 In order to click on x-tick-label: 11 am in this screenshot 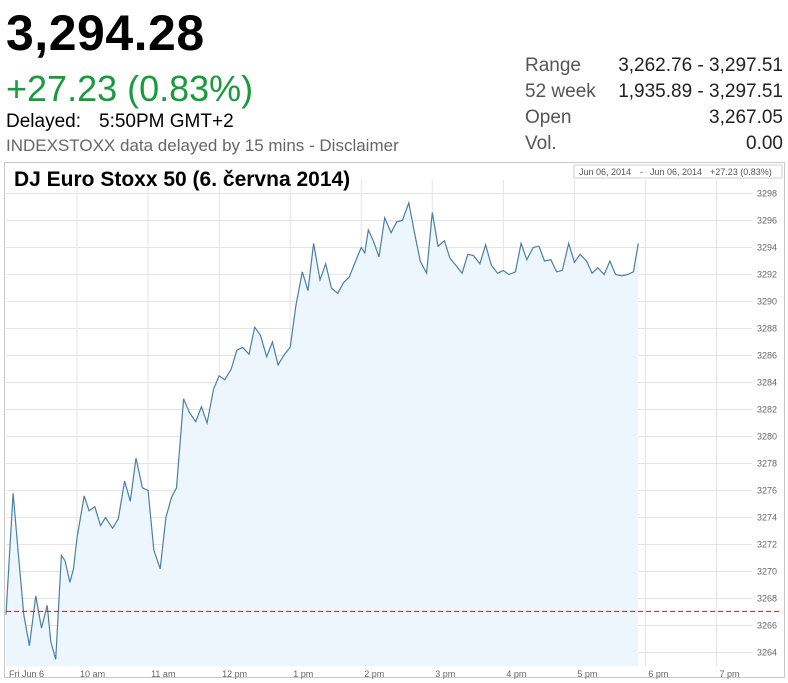, I will do `click(163, 674)`.